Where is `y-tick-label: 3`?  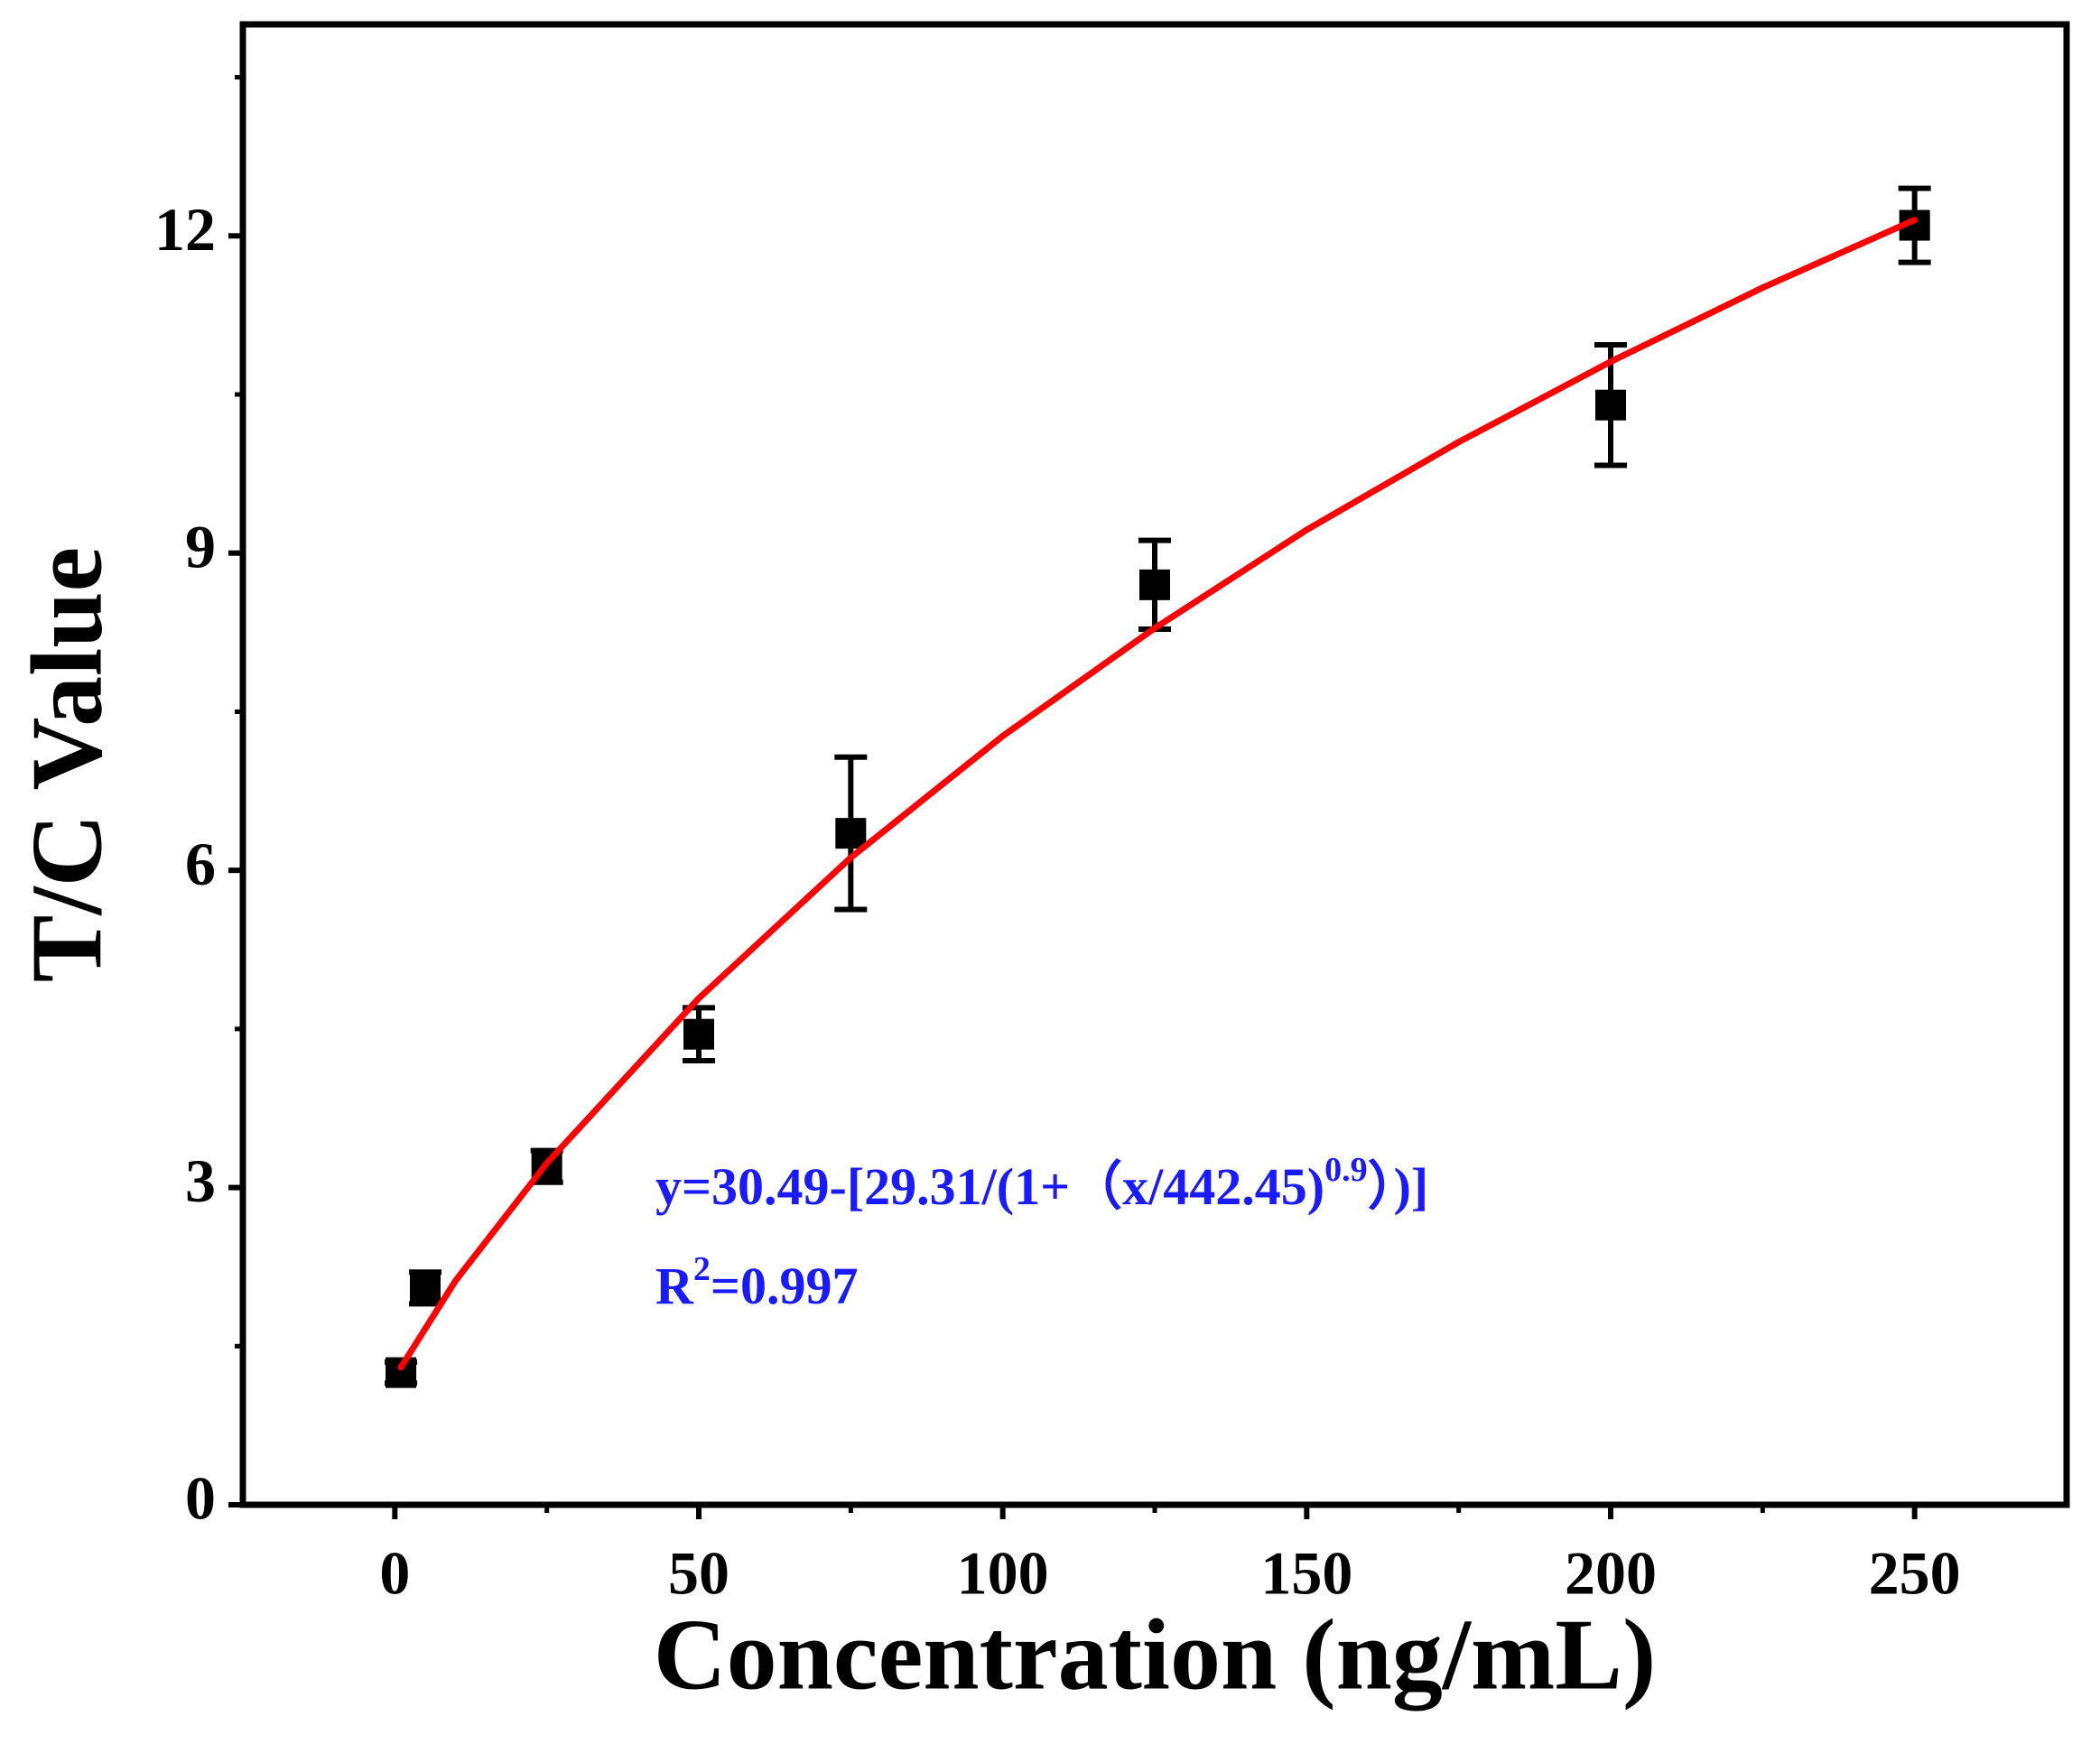
y-tick-label: 3 is located at coordinates (200, 1180).